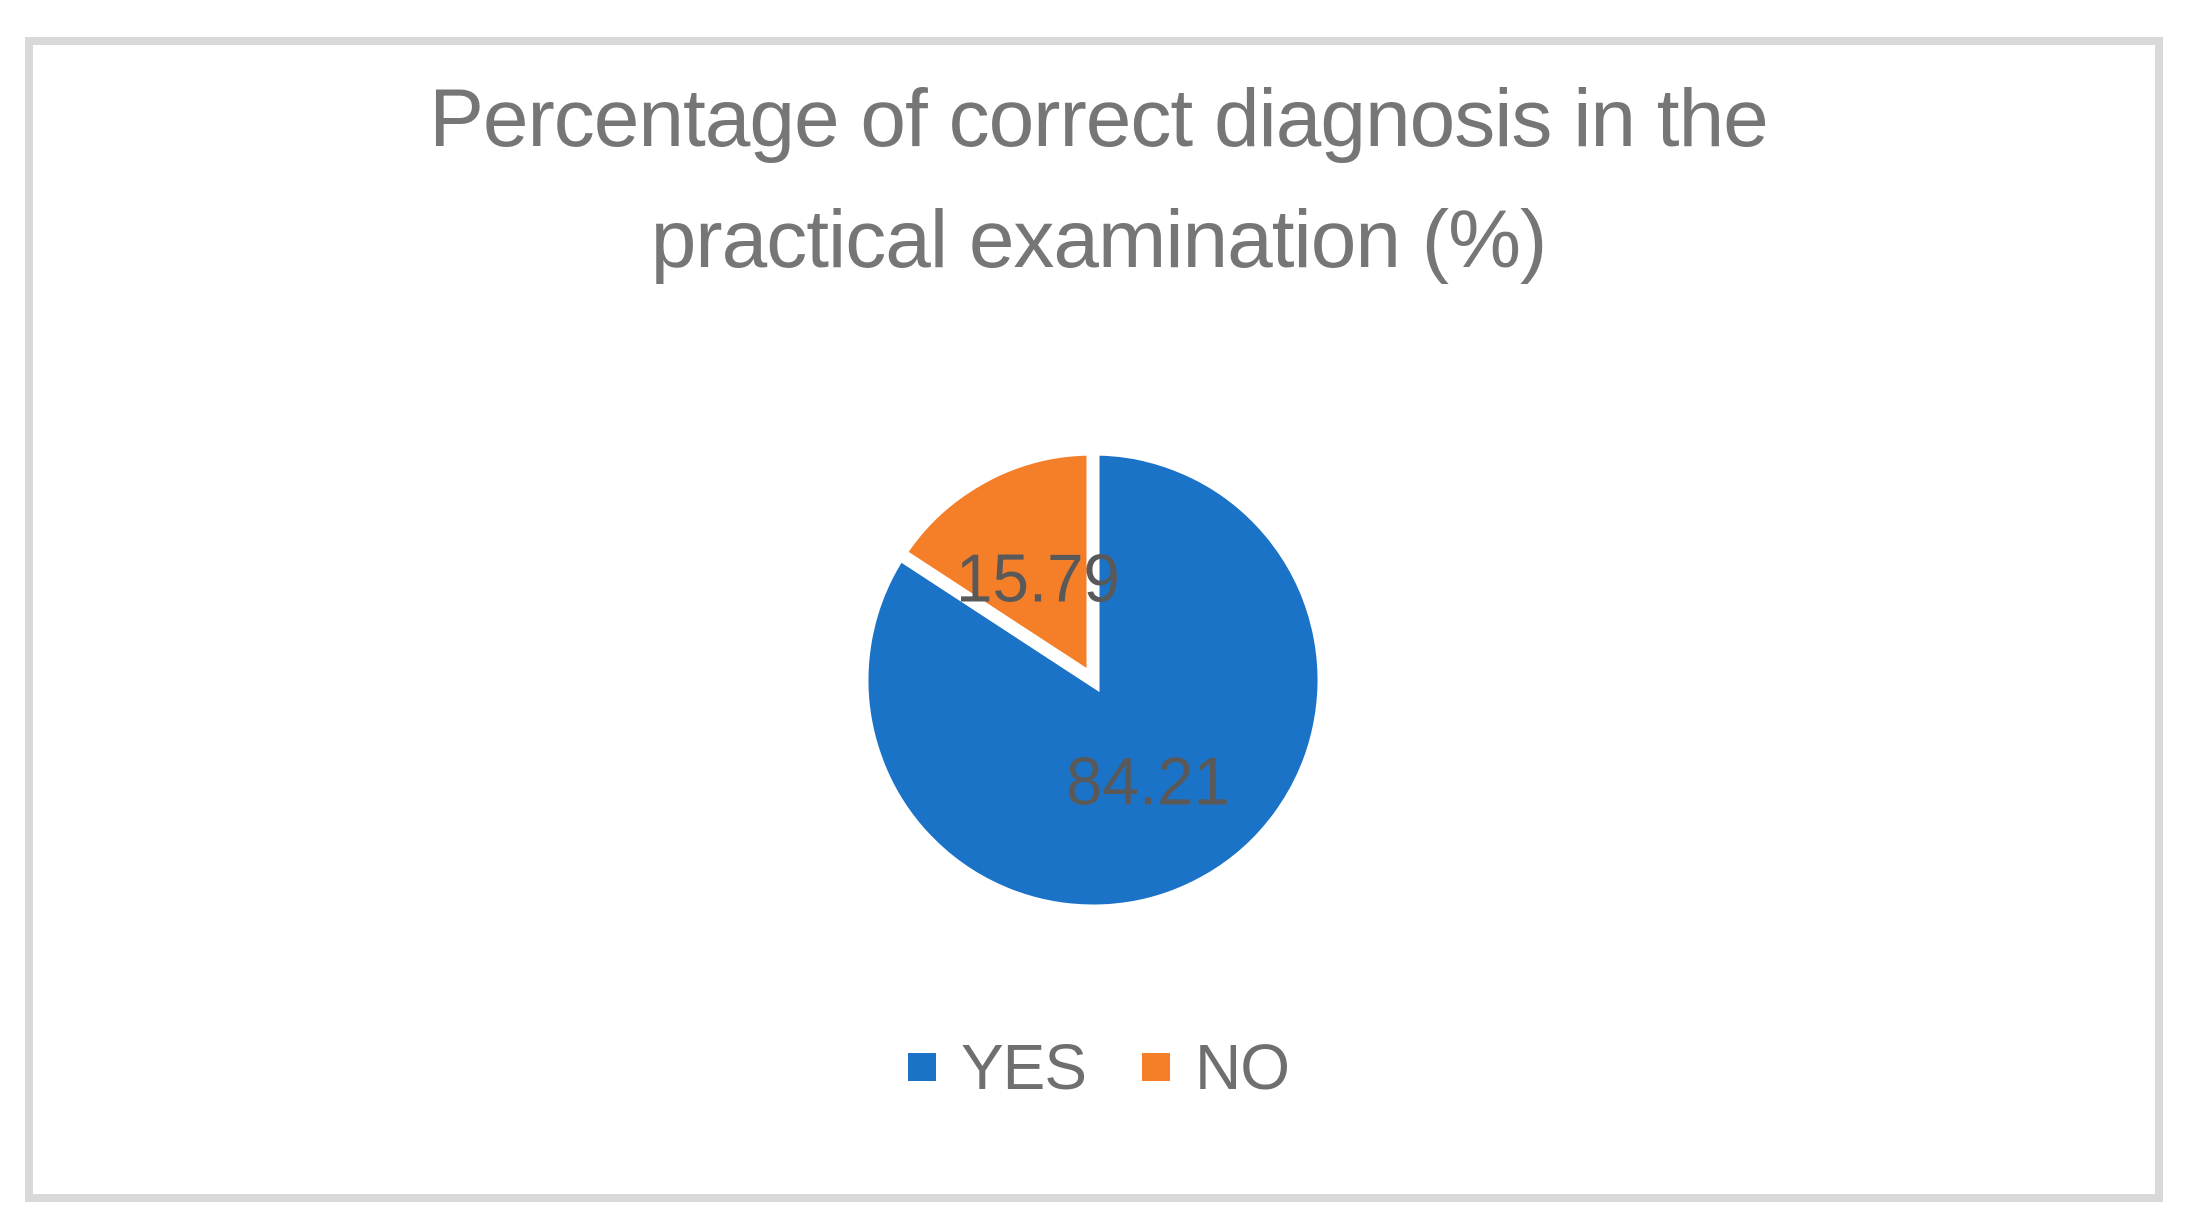 This screenshot has height=1218, width=2197. Describe the element at coordinates (1038, 578) in the screenshot. I see `data-label-no: 15.79` at that location.